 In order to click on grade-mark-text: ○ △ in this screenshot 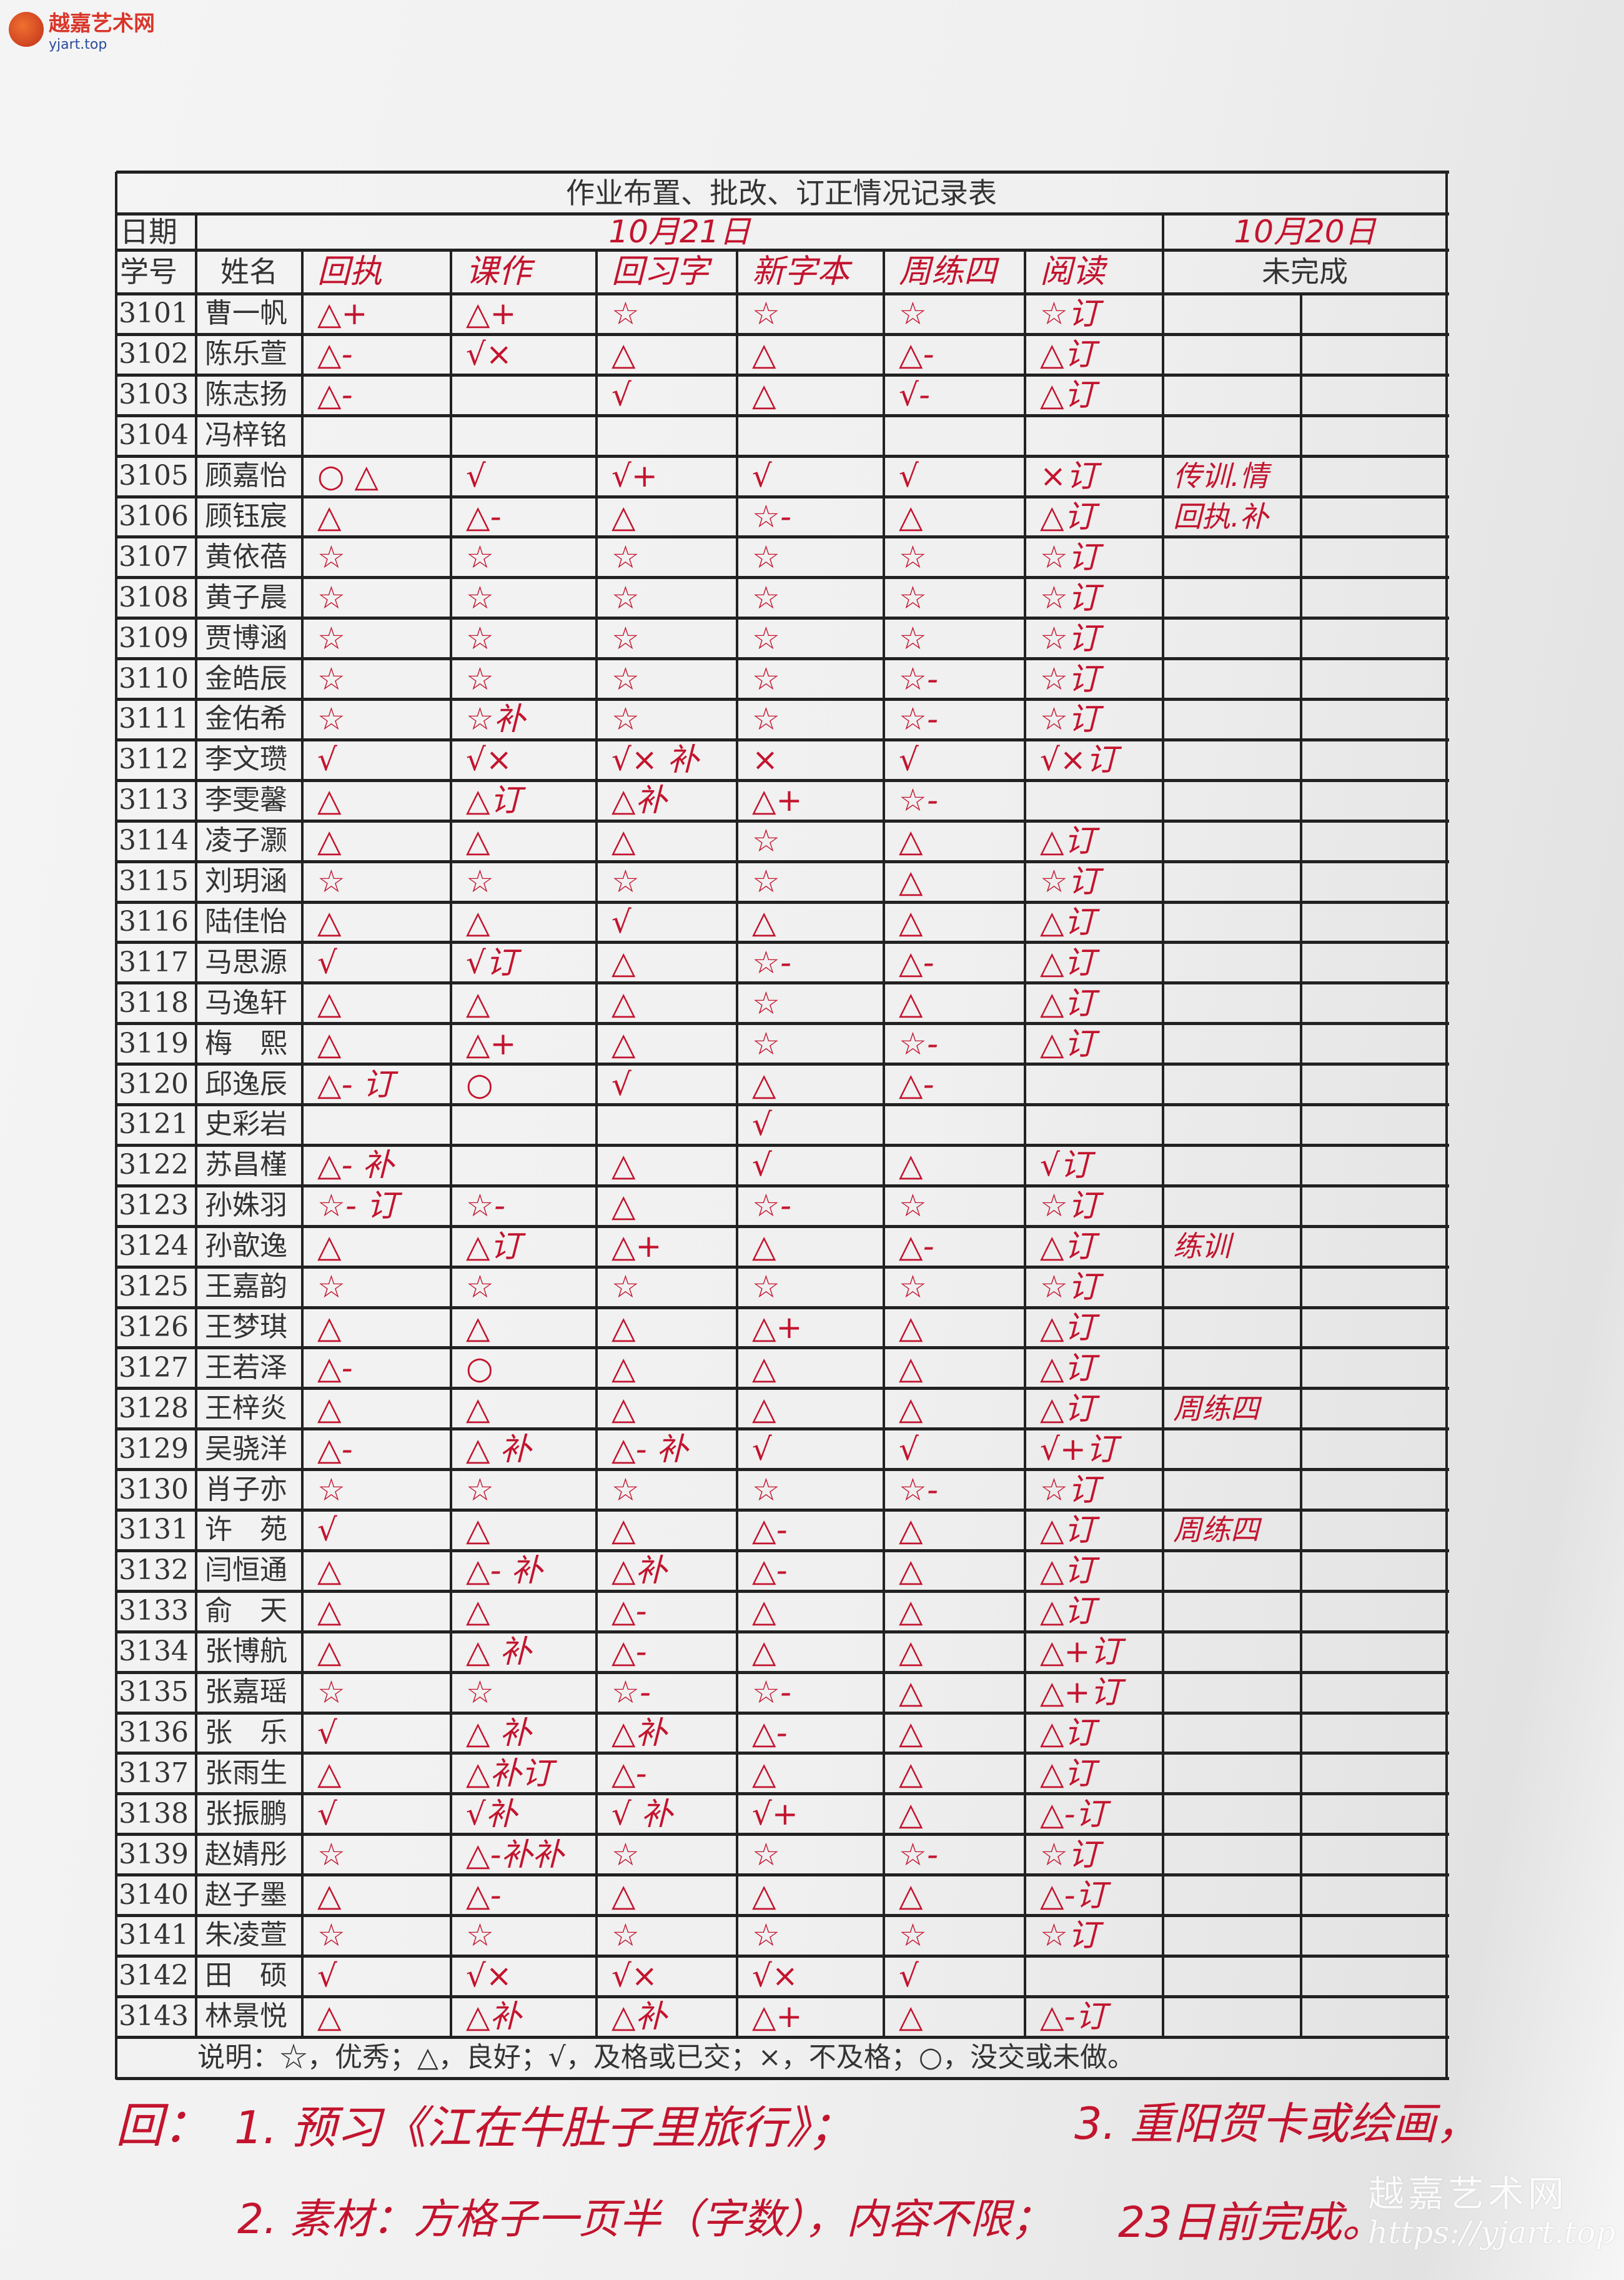, I will do `click(348, 476)`.